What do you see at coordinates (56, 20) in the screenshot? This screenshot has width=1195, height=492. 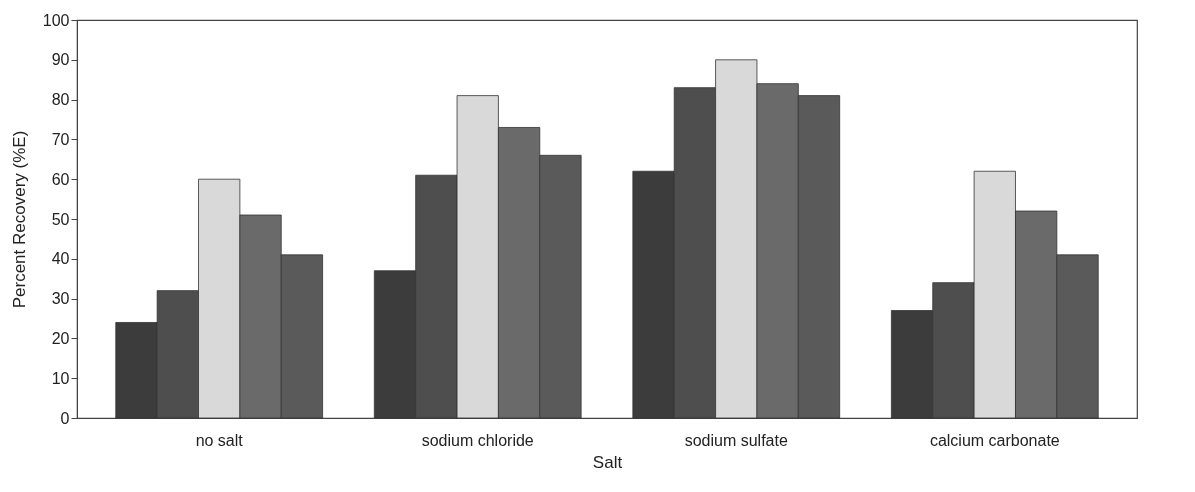 I see `y-tick-label: 100` at bounding box center [56, 20].